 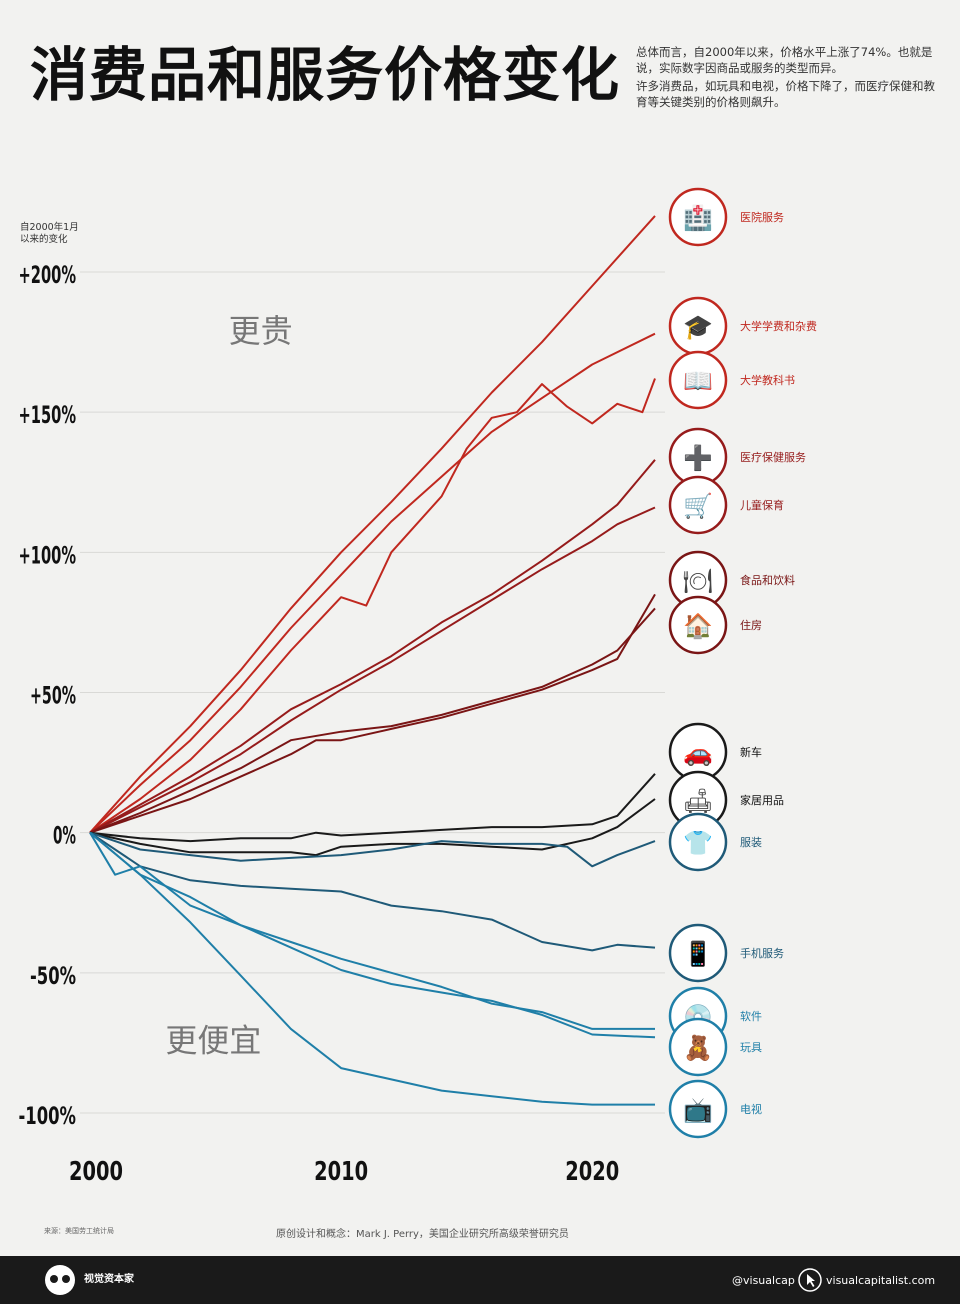 What do you see at coordinates (261, 331) in the screenshot?
I see `annotation-more-expensive: 更贵` at bounding box center [261, 331].